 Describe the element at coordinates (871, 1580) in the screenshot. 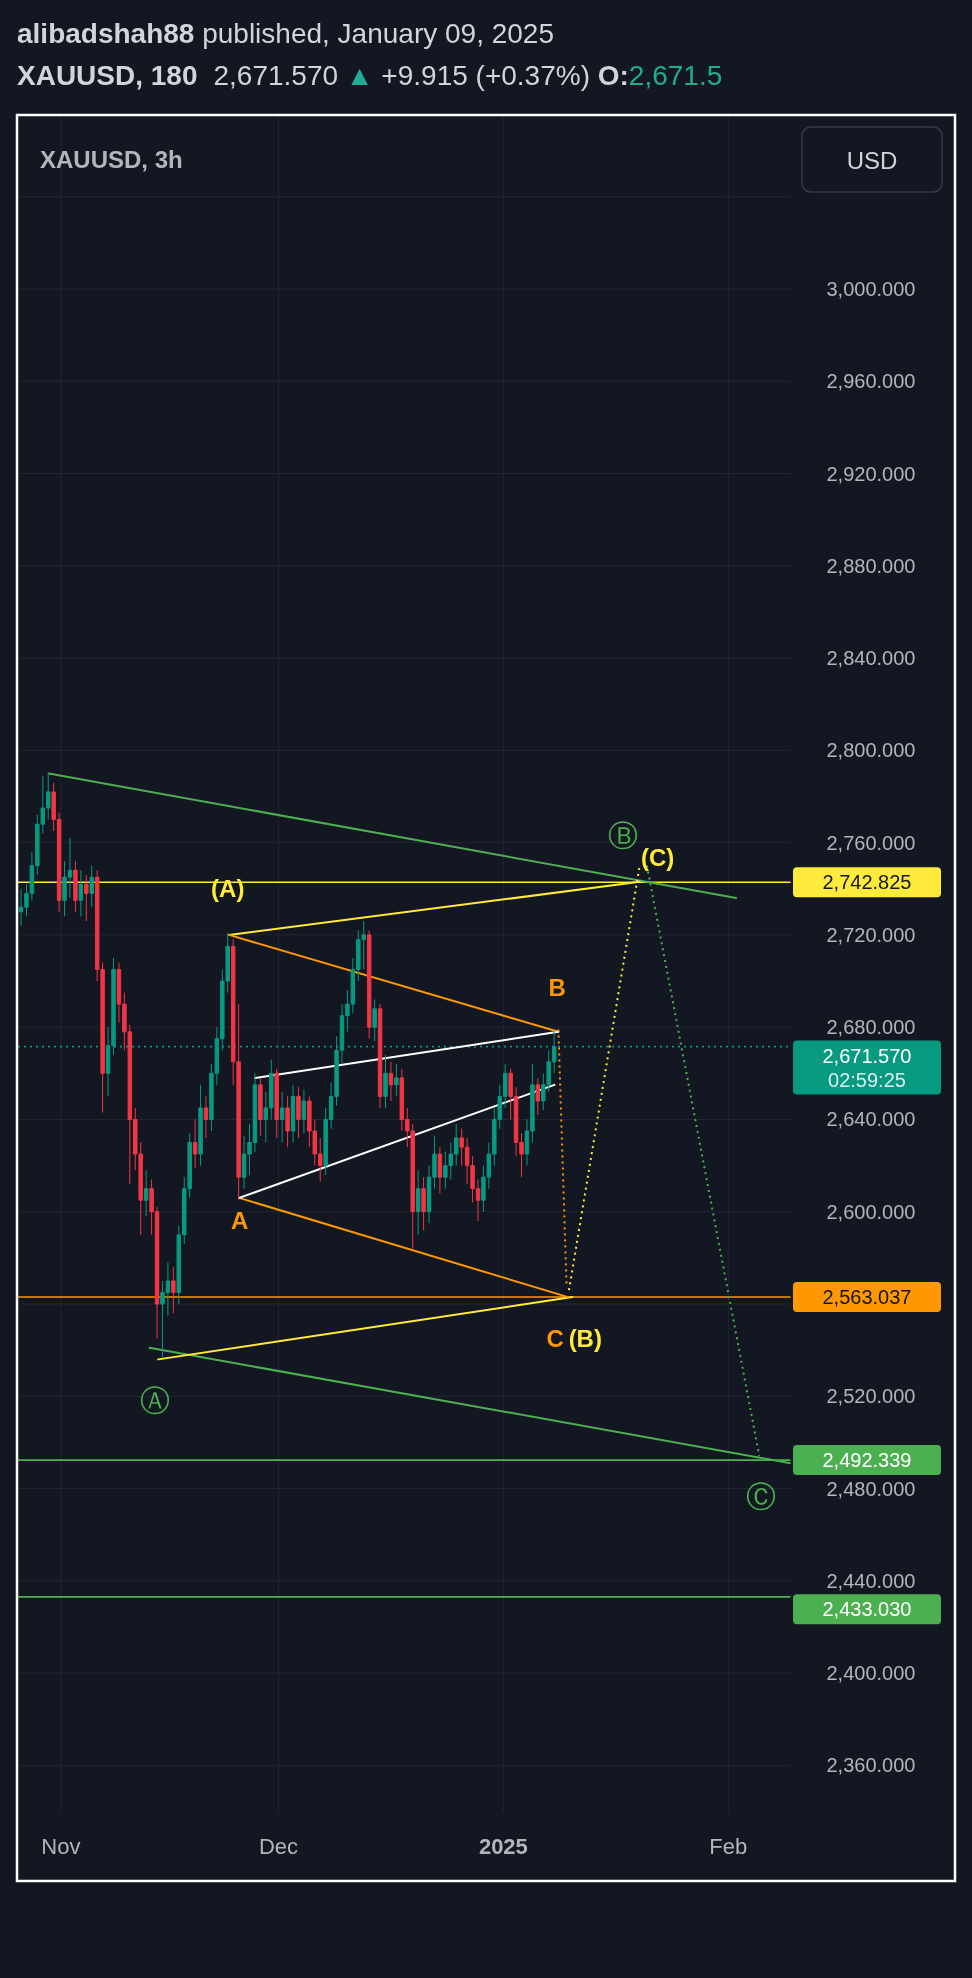

I see `y-tick-label: 2,440.000` at that location.